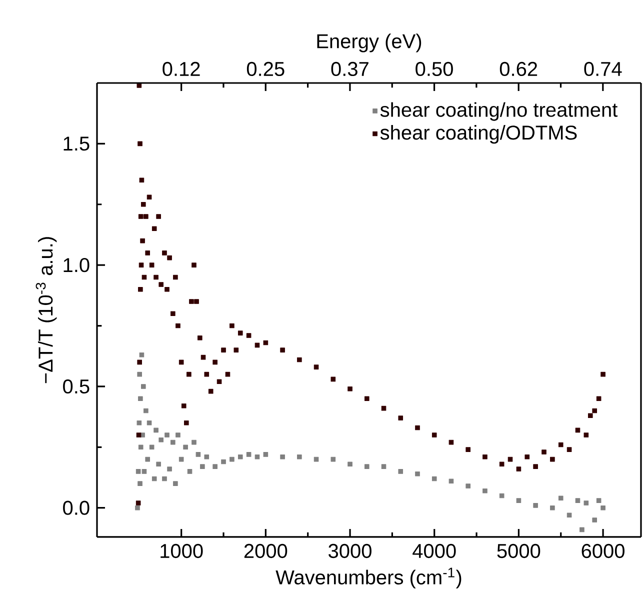  Describe the element at coordinates (181, 69) in the screenshot. I see `x2-tick-label: 0.12` at that location.